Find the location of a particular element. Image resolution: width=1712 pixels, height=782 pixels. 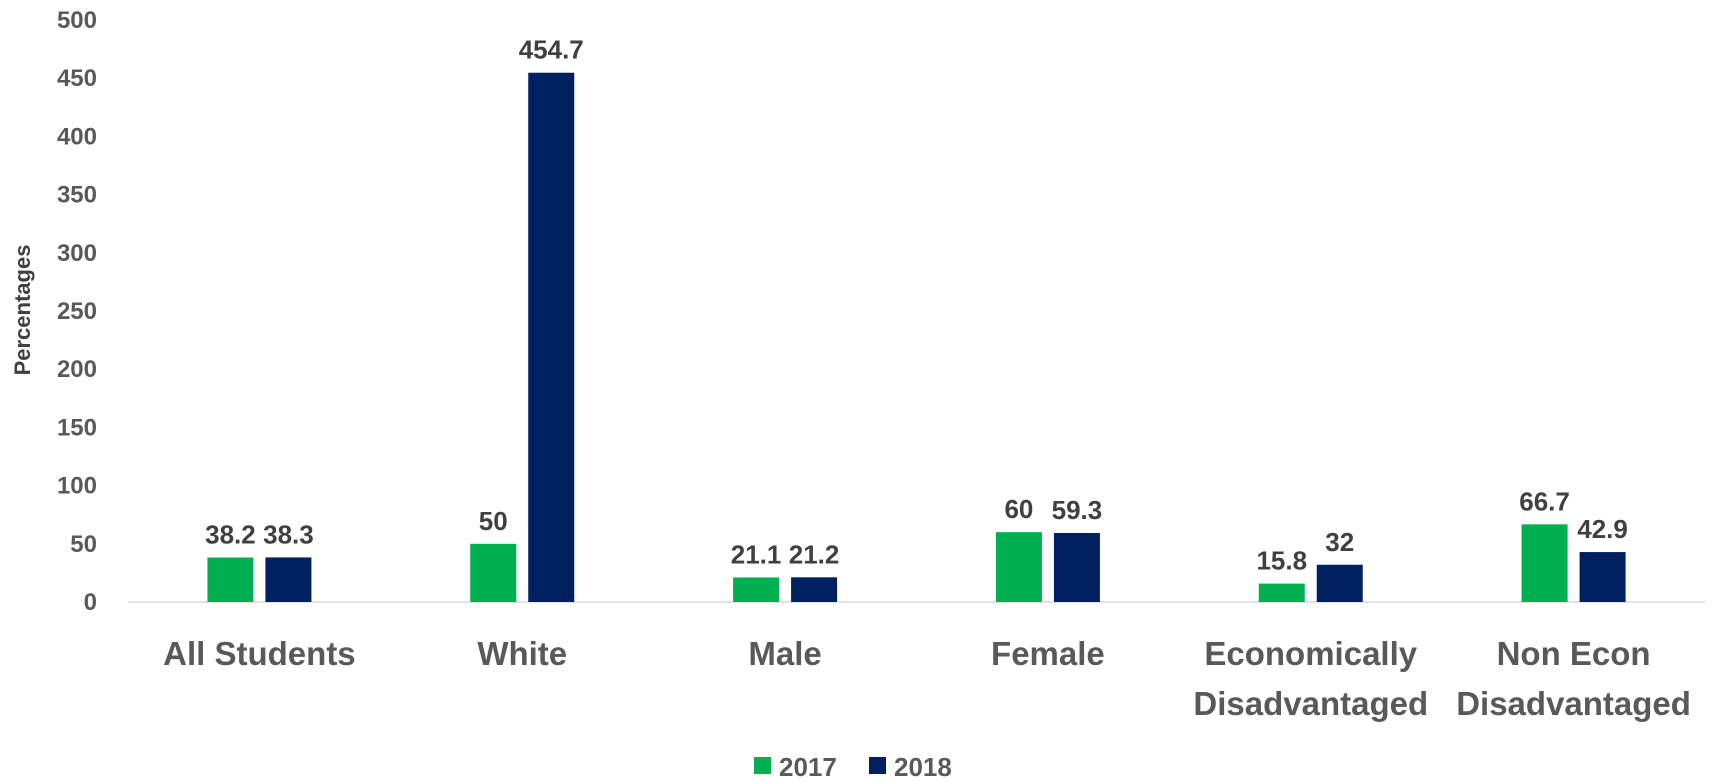

data-label: 59.3 is located at coordinates (1077, 510).